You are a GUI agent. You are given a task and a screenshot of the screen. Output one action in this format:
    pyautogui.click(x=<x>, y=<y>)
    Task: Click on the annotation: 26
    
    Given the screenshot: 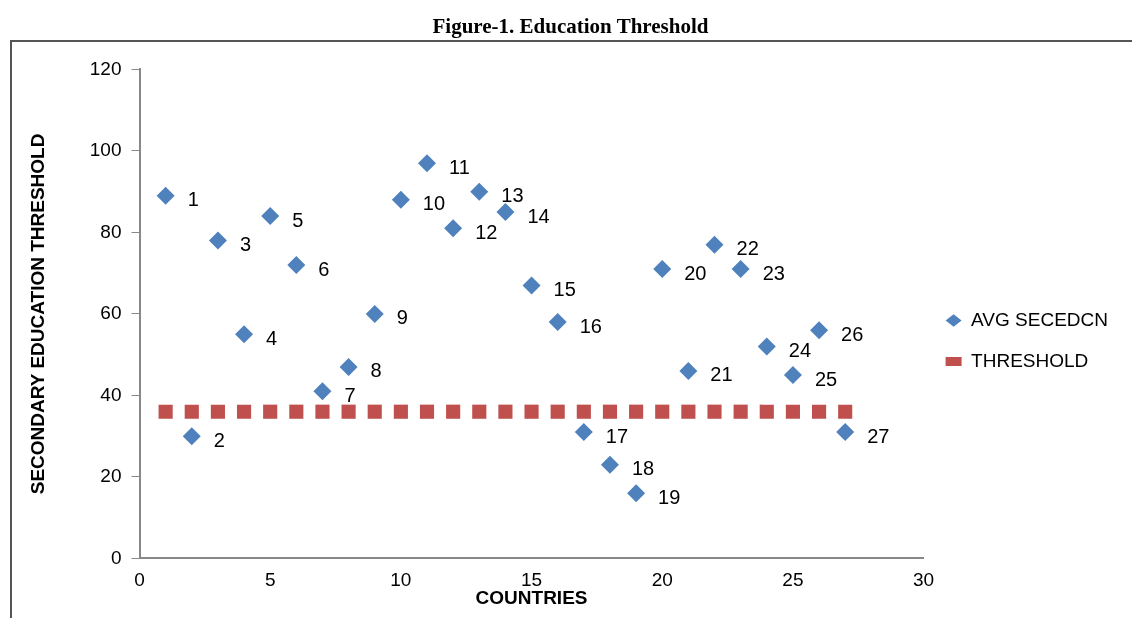 What is the action you would take?
    pyautogui.click(x=852, y=333)
    